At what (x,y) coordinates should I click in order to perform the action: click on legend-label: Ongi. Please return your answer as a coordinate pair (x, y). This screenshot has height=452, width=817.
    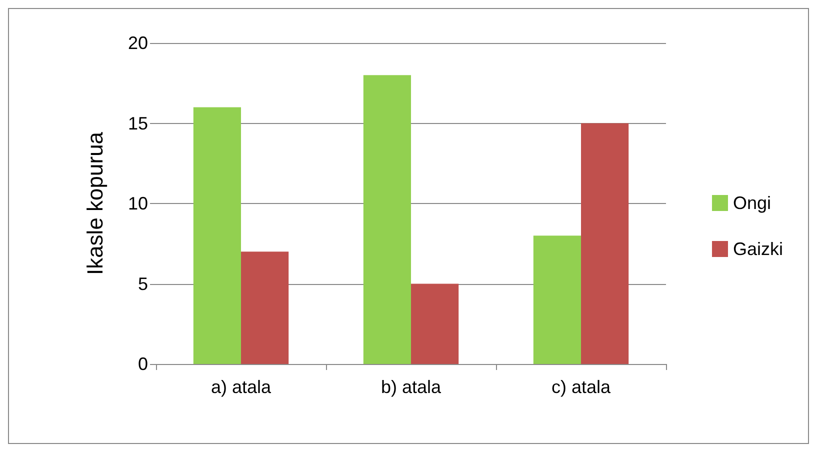
    Looking at the image, I should click on (752, 203).